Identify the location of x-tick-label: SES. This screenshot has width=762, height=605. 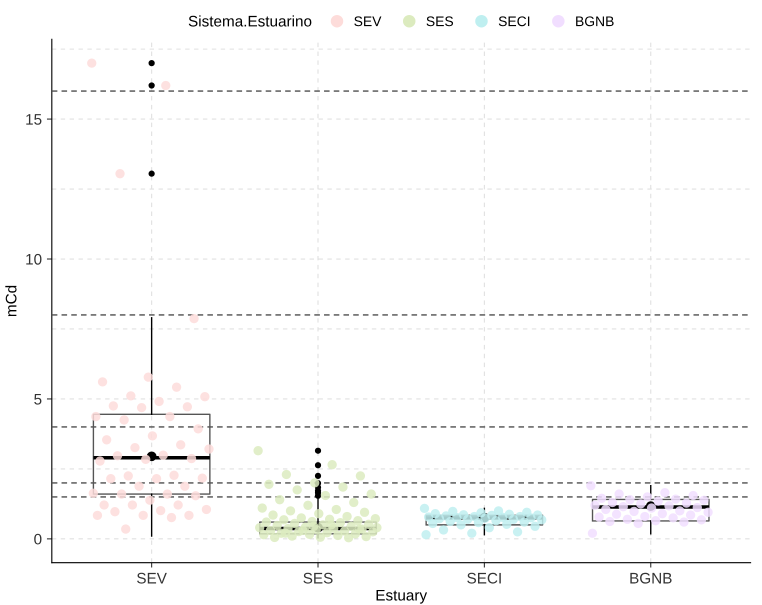
(318, 578).